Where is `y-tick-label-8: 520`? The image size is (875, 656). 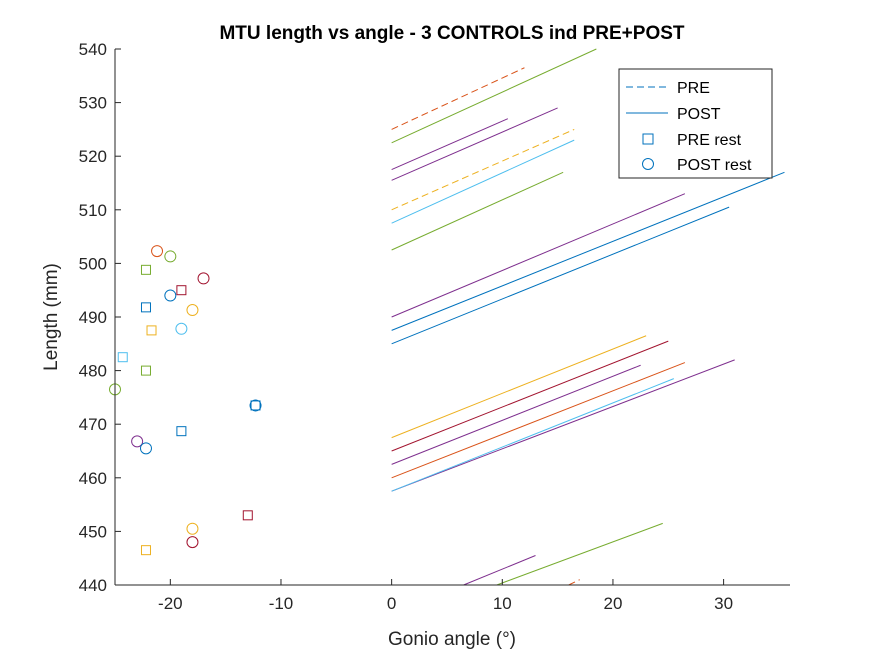 y-tick-label-8: 520 is located at coordinates (93, 156).